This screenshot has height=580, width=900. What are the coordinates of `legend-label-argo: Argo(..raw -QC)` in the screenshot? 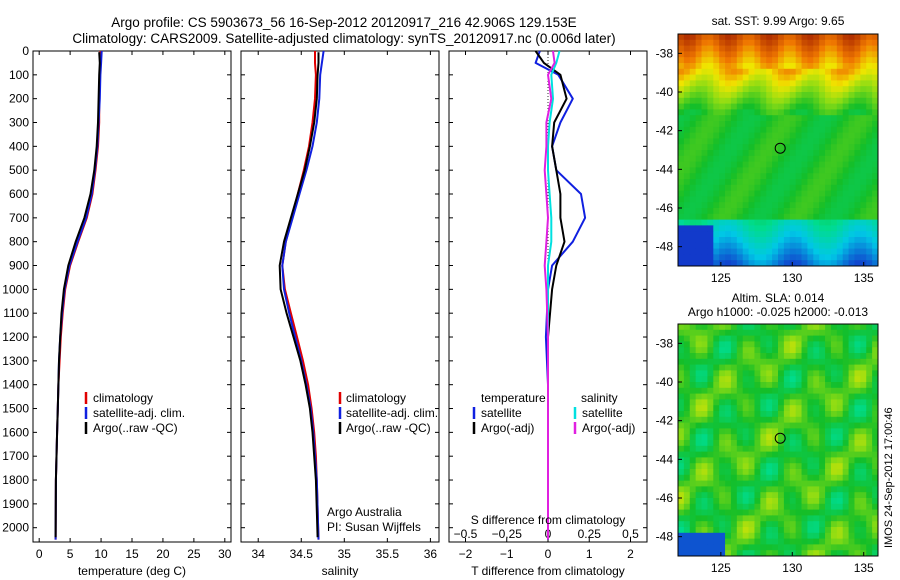 It's located at (388, 428).